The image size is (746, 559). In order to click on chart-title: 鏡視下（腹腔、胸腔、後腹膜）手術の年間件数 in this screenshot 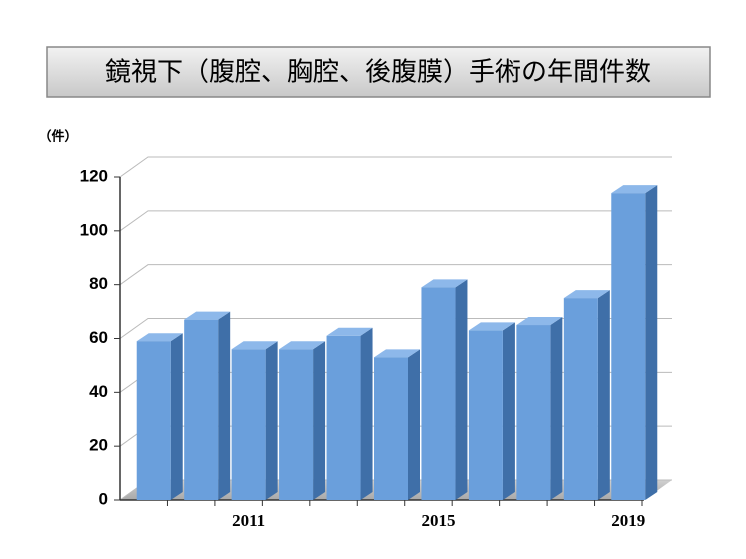, I will do `click(378, 73)`.